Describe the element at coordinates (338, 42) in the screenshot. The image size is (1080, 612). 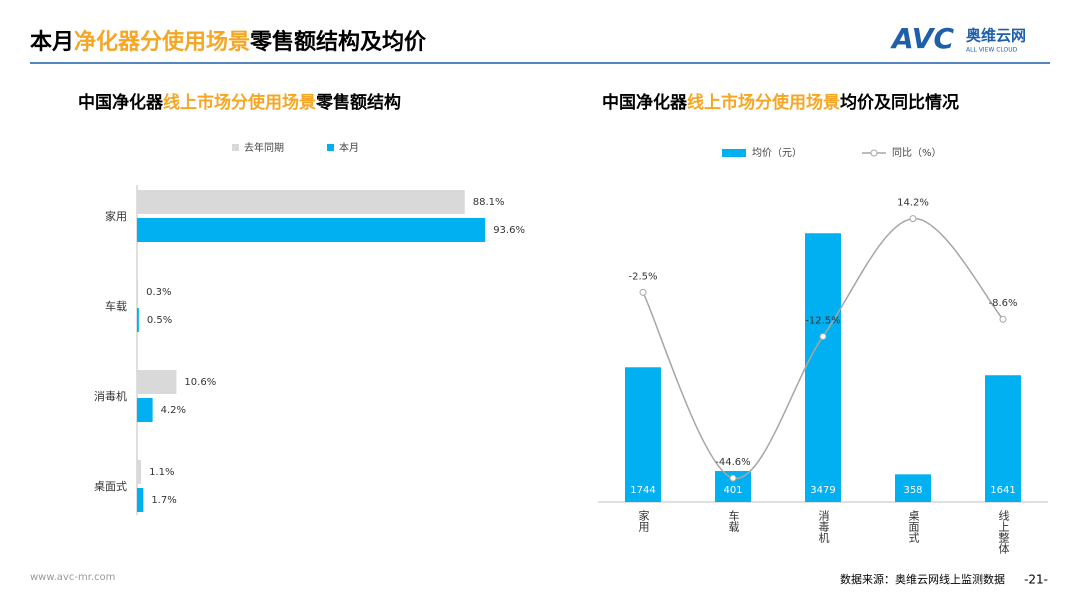
I see `title-part: 零售额结构及均价` at that location.